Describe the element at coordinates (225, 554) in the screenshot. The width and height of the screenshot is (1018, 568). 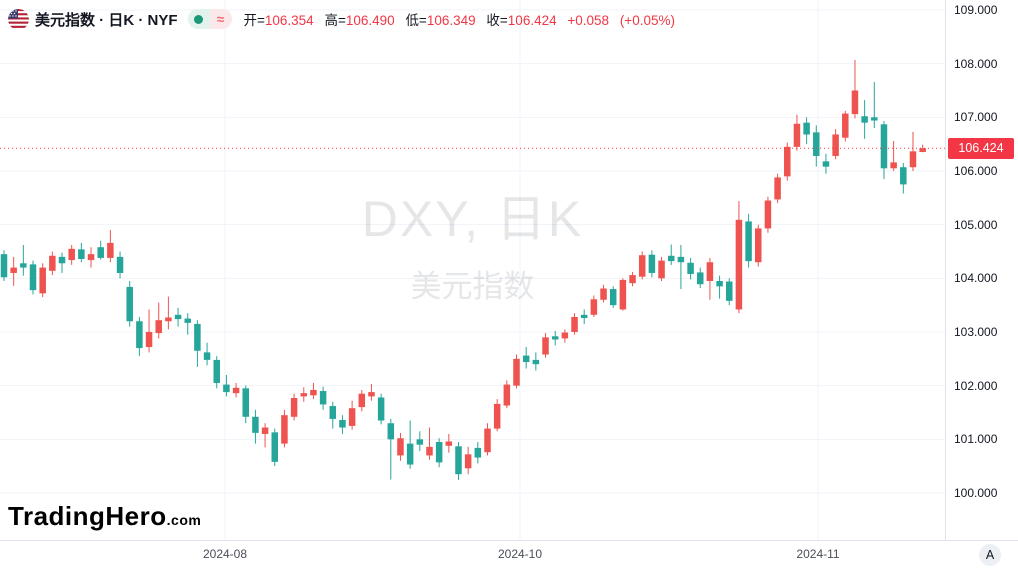
I see `time-tick-label: 2024-08` at that location.